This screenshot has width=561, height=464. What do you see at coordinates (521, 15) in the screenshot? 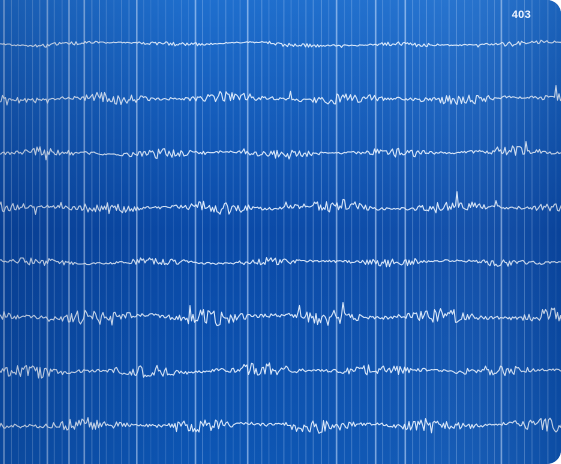
I see `page-number: 403` at bounding box center [521, 15].